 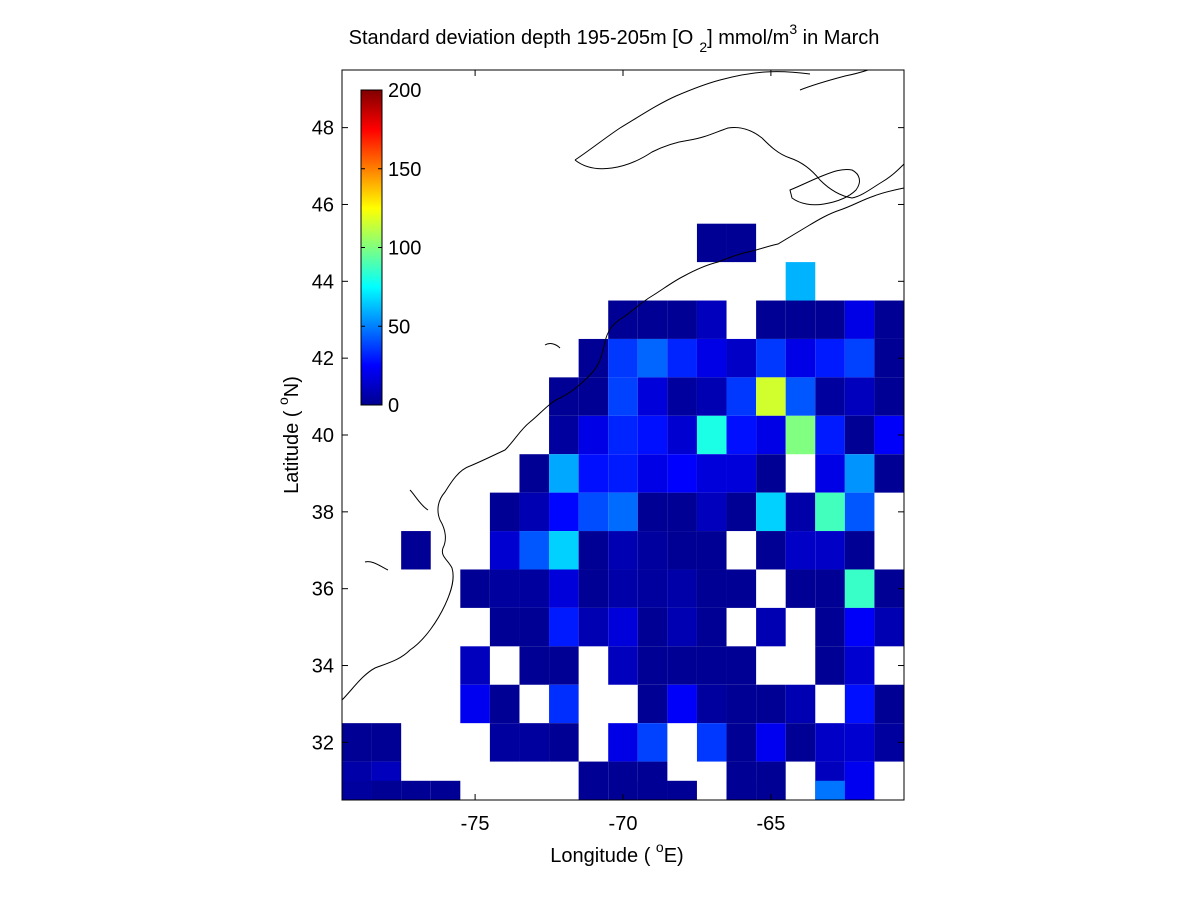 What do you see at coordinates (393, 406) in the screenshot?
I see `colorbar-tick-label: 0` at bounding box center [393, 406].